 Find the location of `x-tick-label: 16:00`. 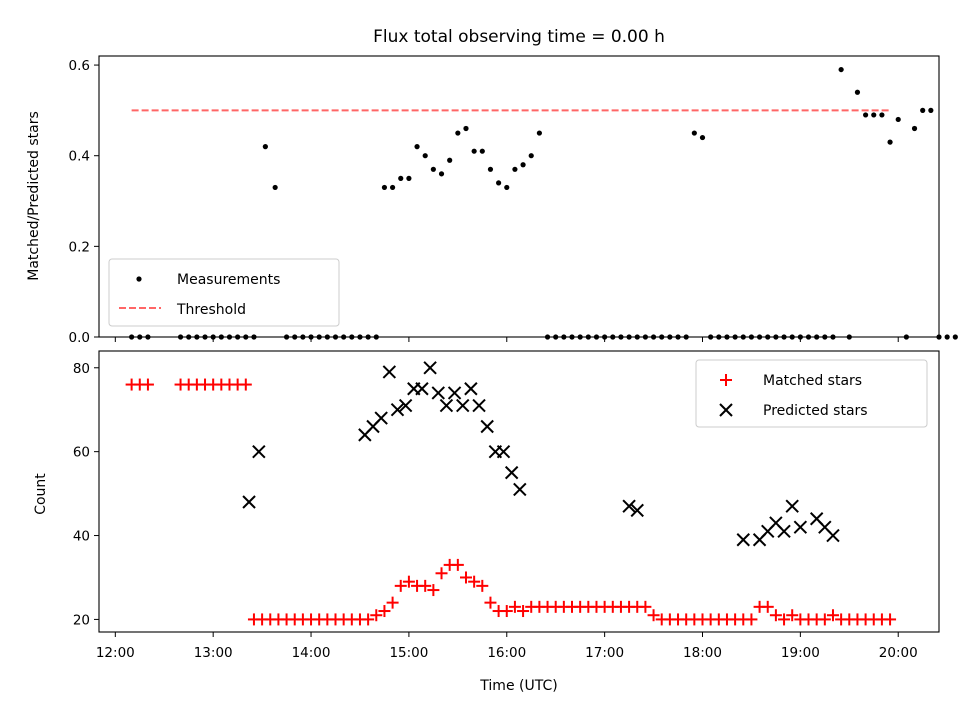

x-tick-label: 16:00 is located at coordinates (506, 653).